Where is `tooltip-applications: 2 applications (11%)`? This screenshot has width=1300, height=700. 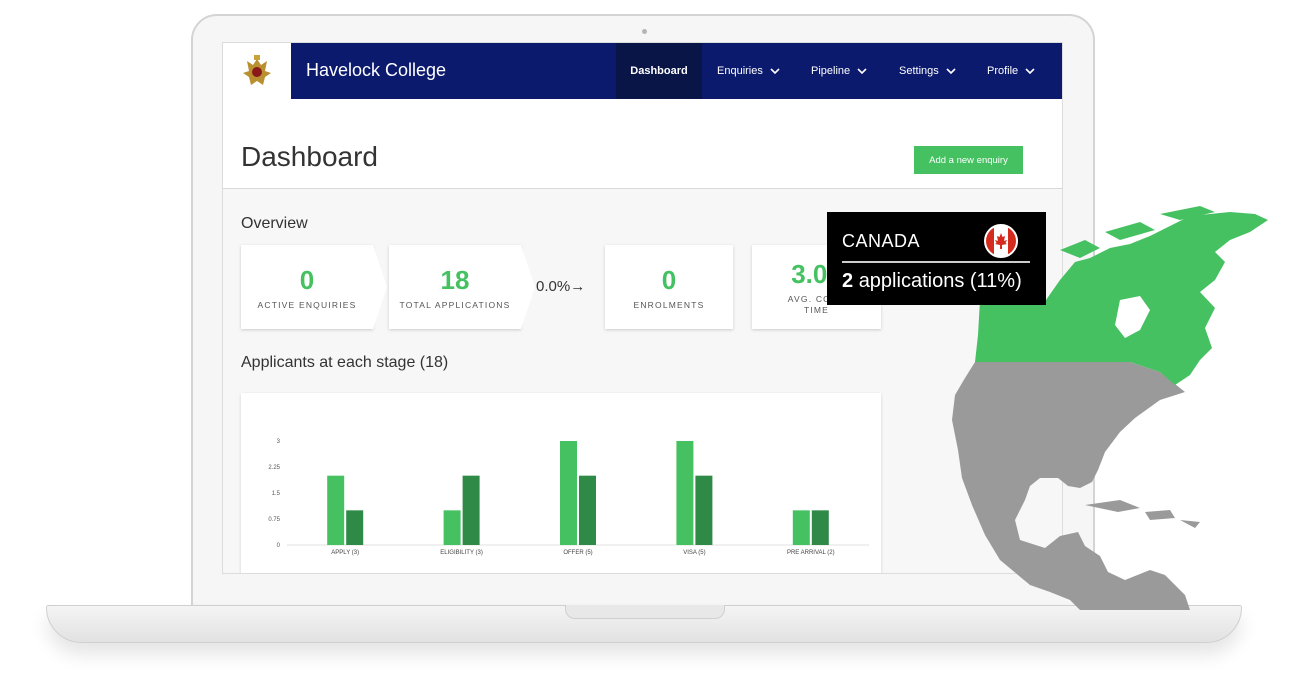
tooltip-applications: 2 applications (11%) is located at coordinates (932, 281).